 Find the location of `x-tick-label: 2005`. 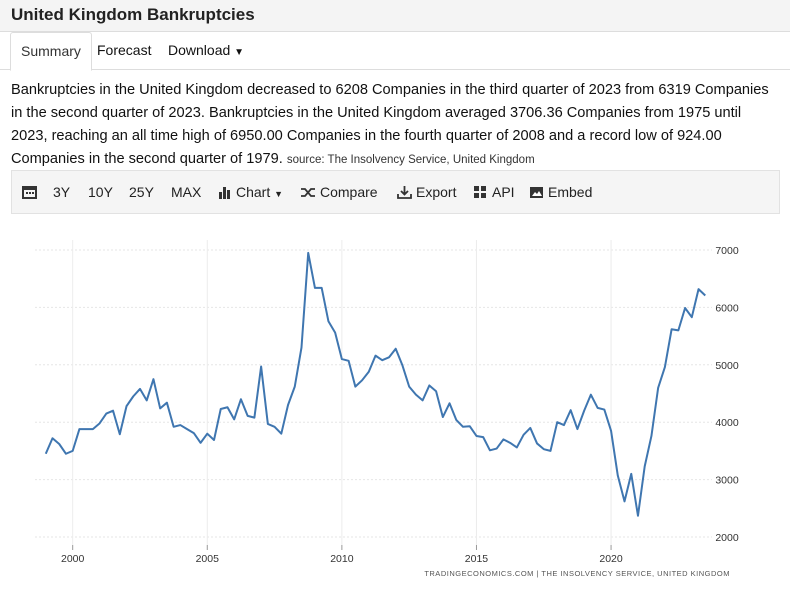

x-tick-label: 2005 is located at coordinates (208, 559).